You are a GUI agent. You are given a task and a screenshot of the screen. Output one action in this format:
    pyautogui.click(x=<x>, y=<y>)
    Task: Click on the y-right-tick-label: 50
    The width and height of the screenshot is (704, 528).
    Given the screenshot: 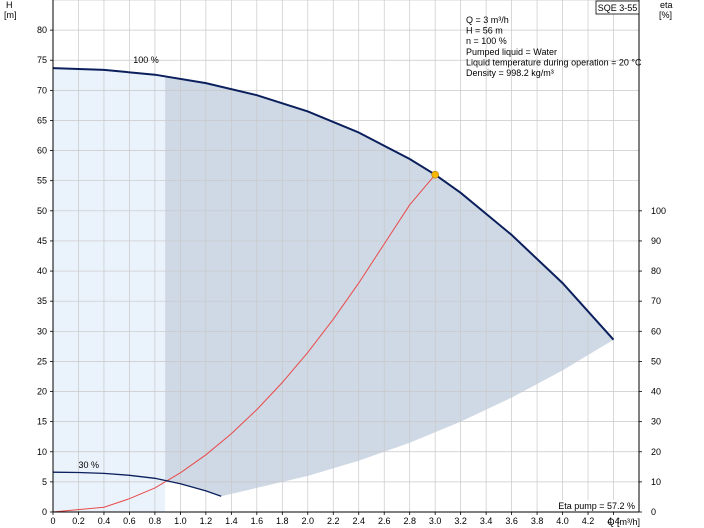 What is the action you would take?
    pyautogui.click(x=656, y=361)
    